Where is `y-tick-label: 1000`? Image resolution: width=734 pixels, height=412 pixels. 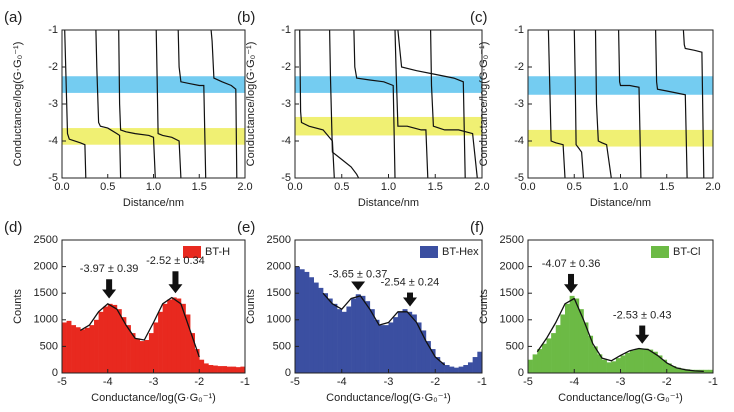 y-tick-label: 1000 is located at coordinates (46, 320).